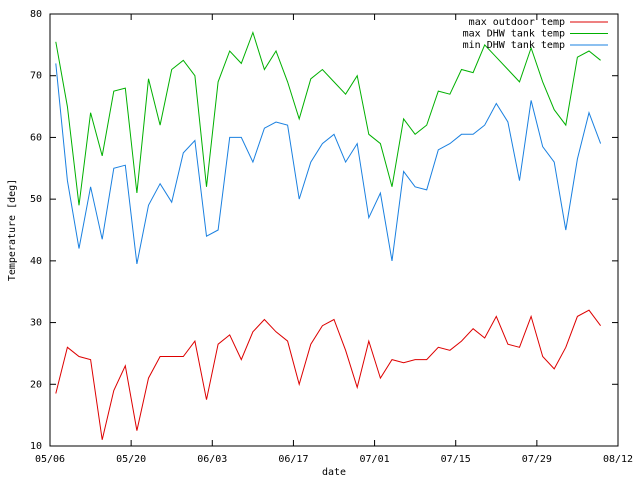 This screenshot has width=640, height=480. What do you see at coordinates (36, 76) in the screenshot?
I see `y-tick-label: 70` at bounding box center [36, 76].